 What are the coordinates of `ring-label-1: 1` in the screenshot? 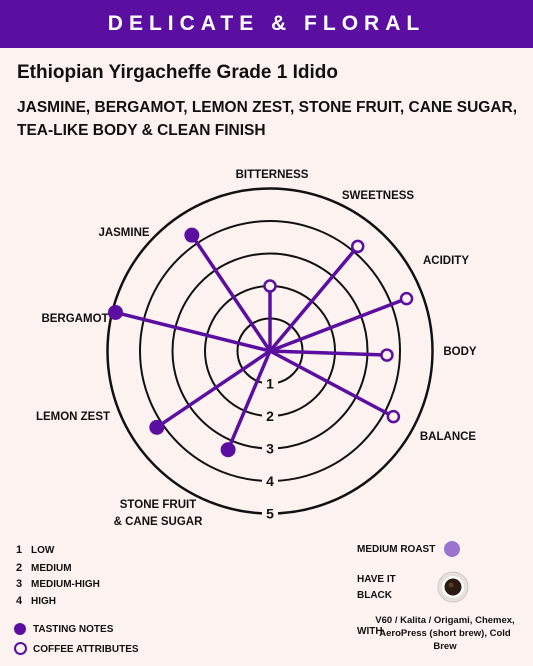 It's located at (270, 384).